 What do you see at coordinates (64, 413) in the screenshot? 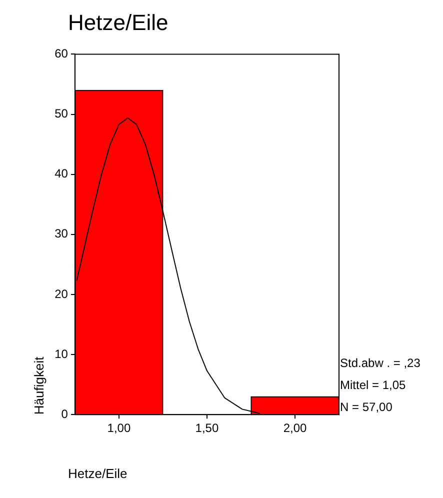
I see `y-tick-label: 0` at bounding box center [64, 413].